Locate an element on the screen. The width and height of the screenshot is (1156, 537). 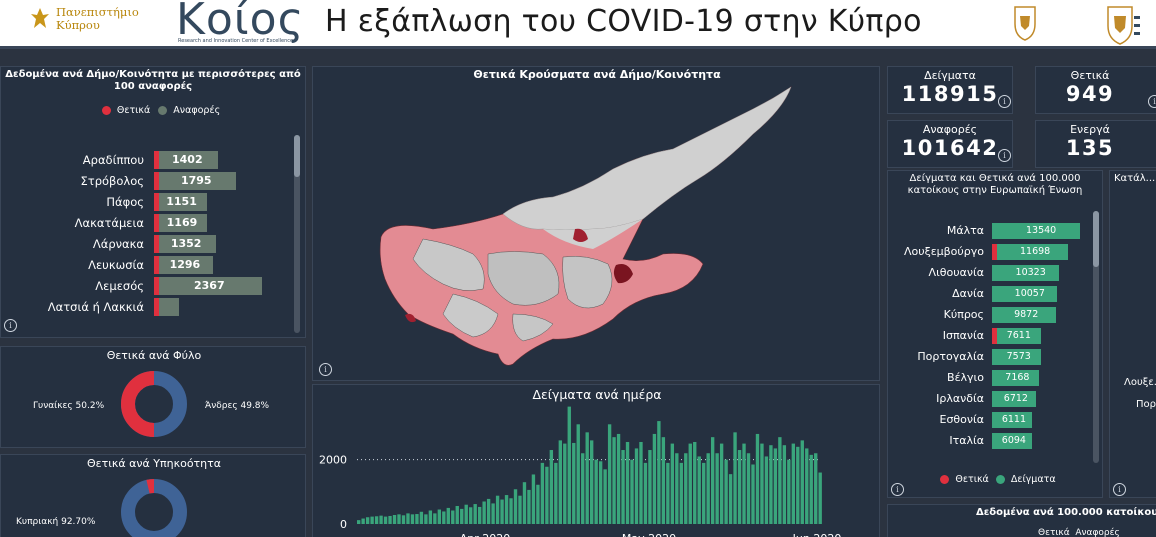
municipalities-scroll-thumb is located at coordinates (297, 156).